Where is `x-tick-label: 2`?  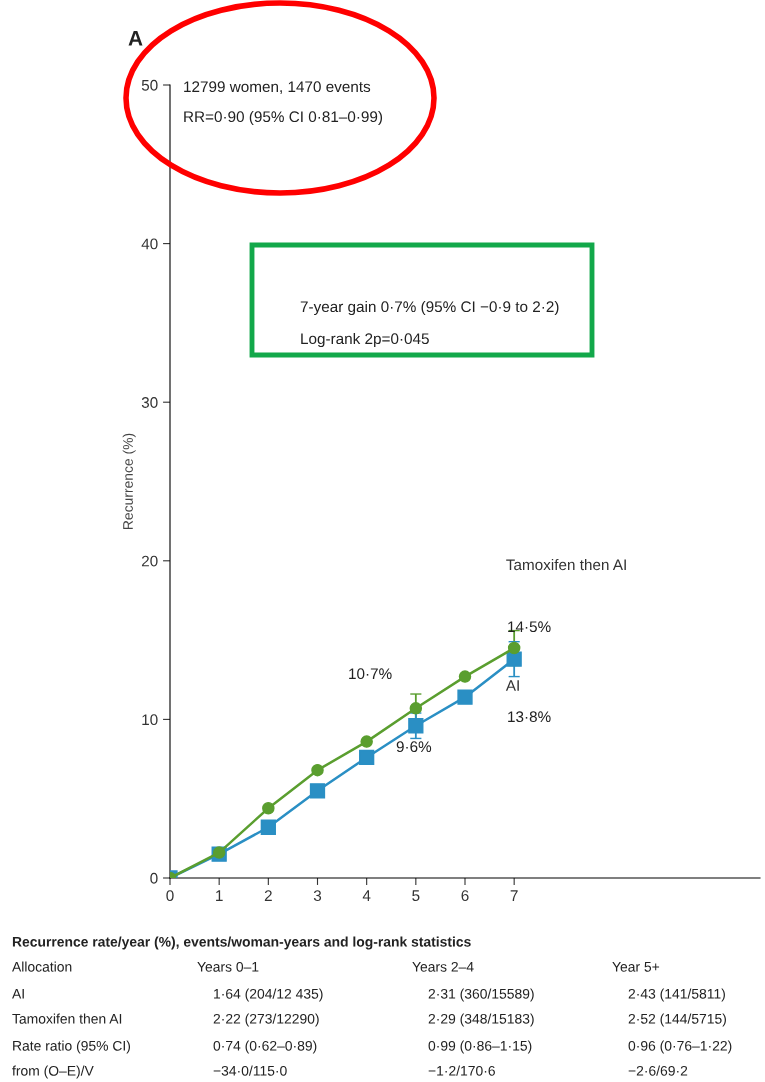 x-tick-label: 2 is located at coordinates (268, 895).